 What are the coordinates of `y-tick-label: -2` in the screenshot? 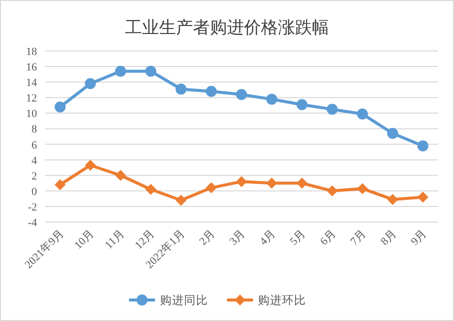 It's located at (32, 207).